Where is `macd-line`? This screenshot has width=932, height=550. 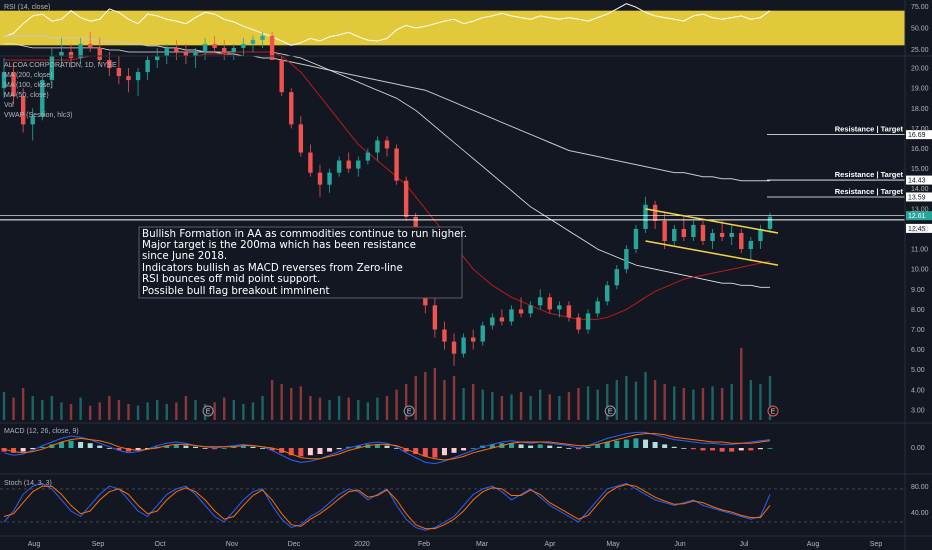 macd-line is located at coordinates (387, 448).